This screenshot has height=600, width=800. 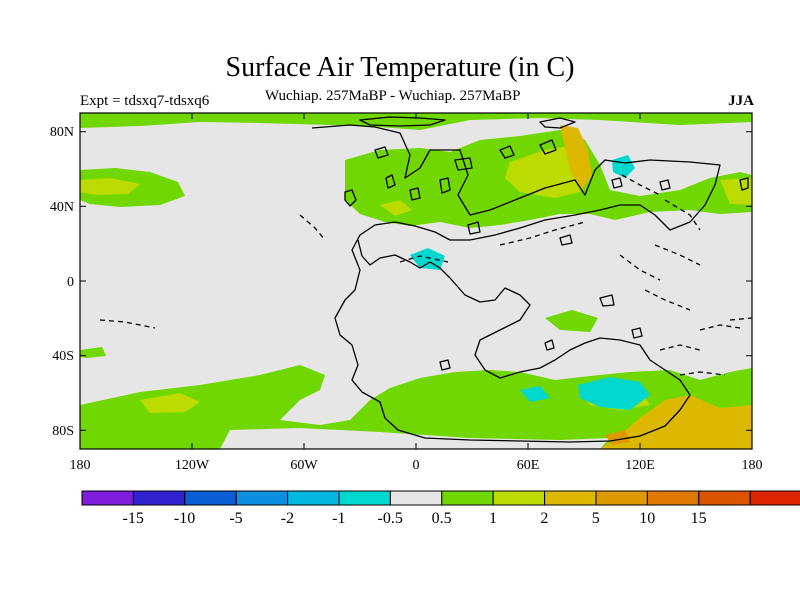 What do you see at coordinates (287, 518) in the screenshot?
I see `colorbar-label-4: -2` at bounding box center [287, 518].